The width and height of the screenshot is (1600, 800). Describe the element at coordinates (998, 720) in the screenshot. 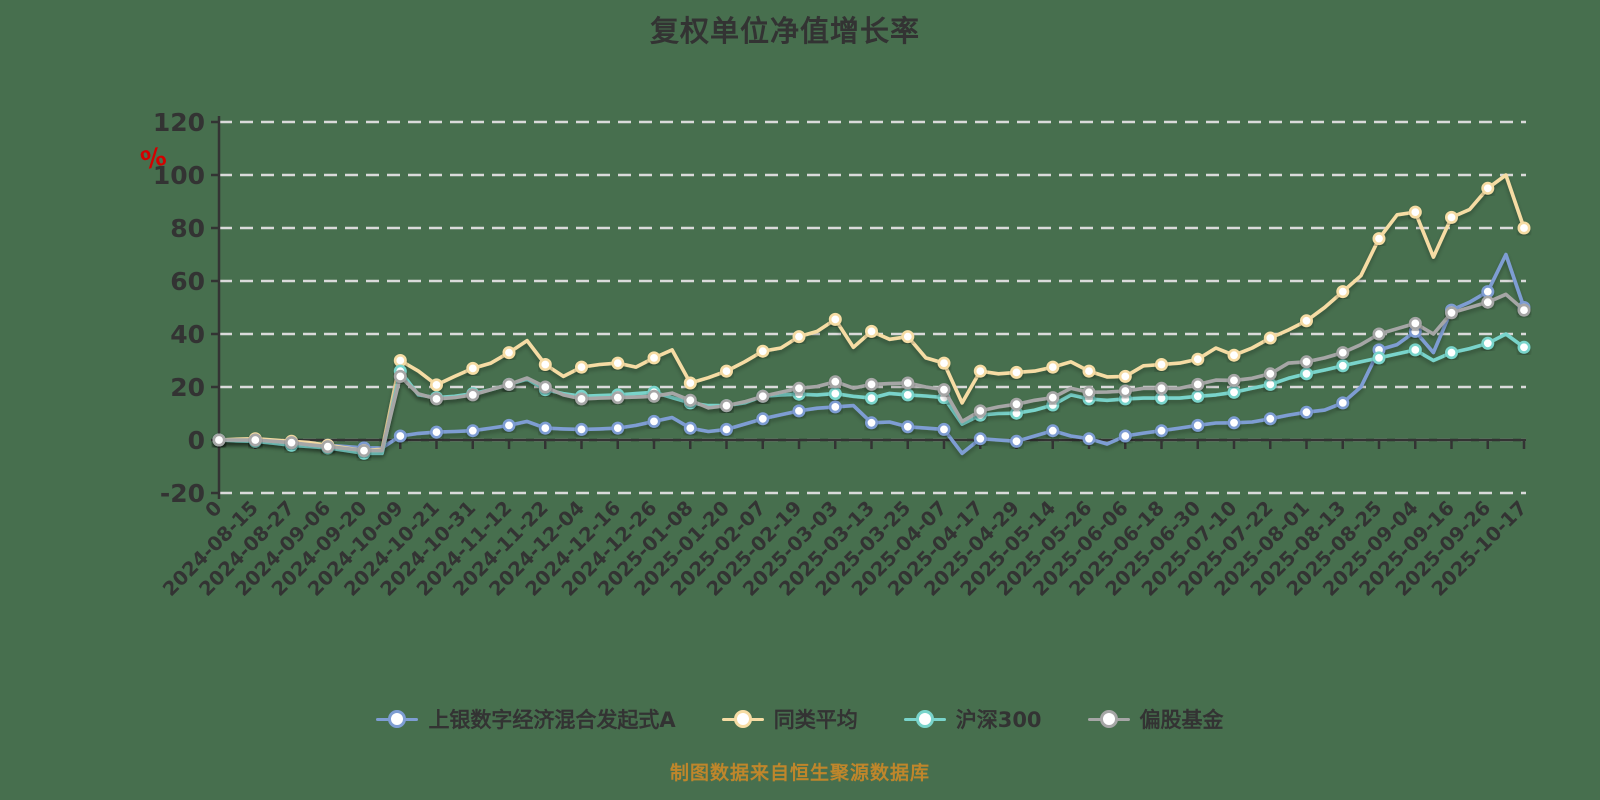

I see `legend-label: 沪深300` at that location.